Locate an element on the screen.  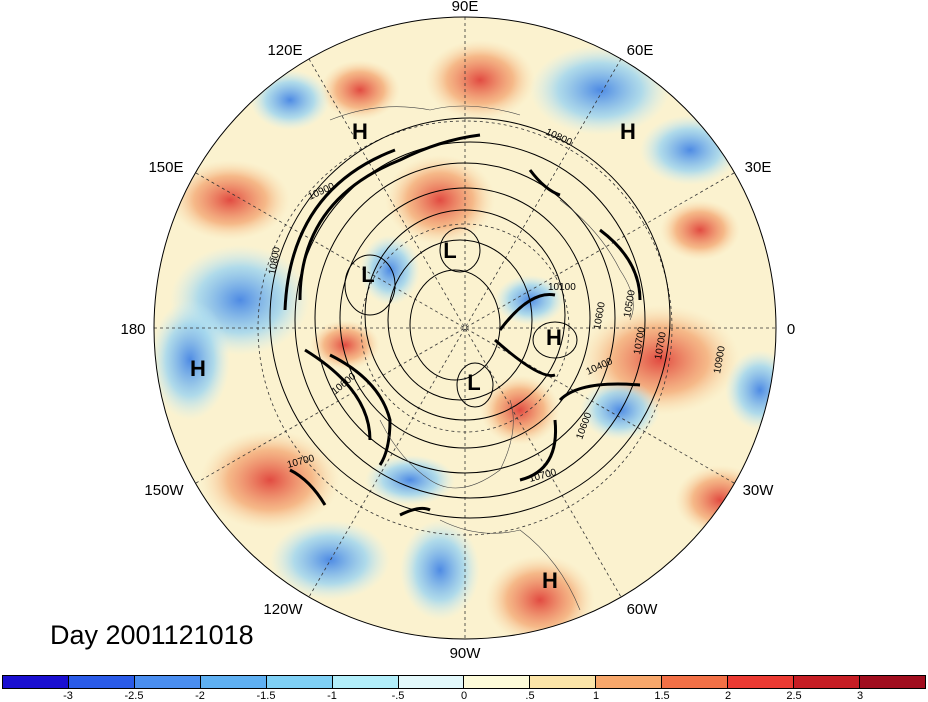
lon-label-90w: 90W is located at coordinates (466, 653).